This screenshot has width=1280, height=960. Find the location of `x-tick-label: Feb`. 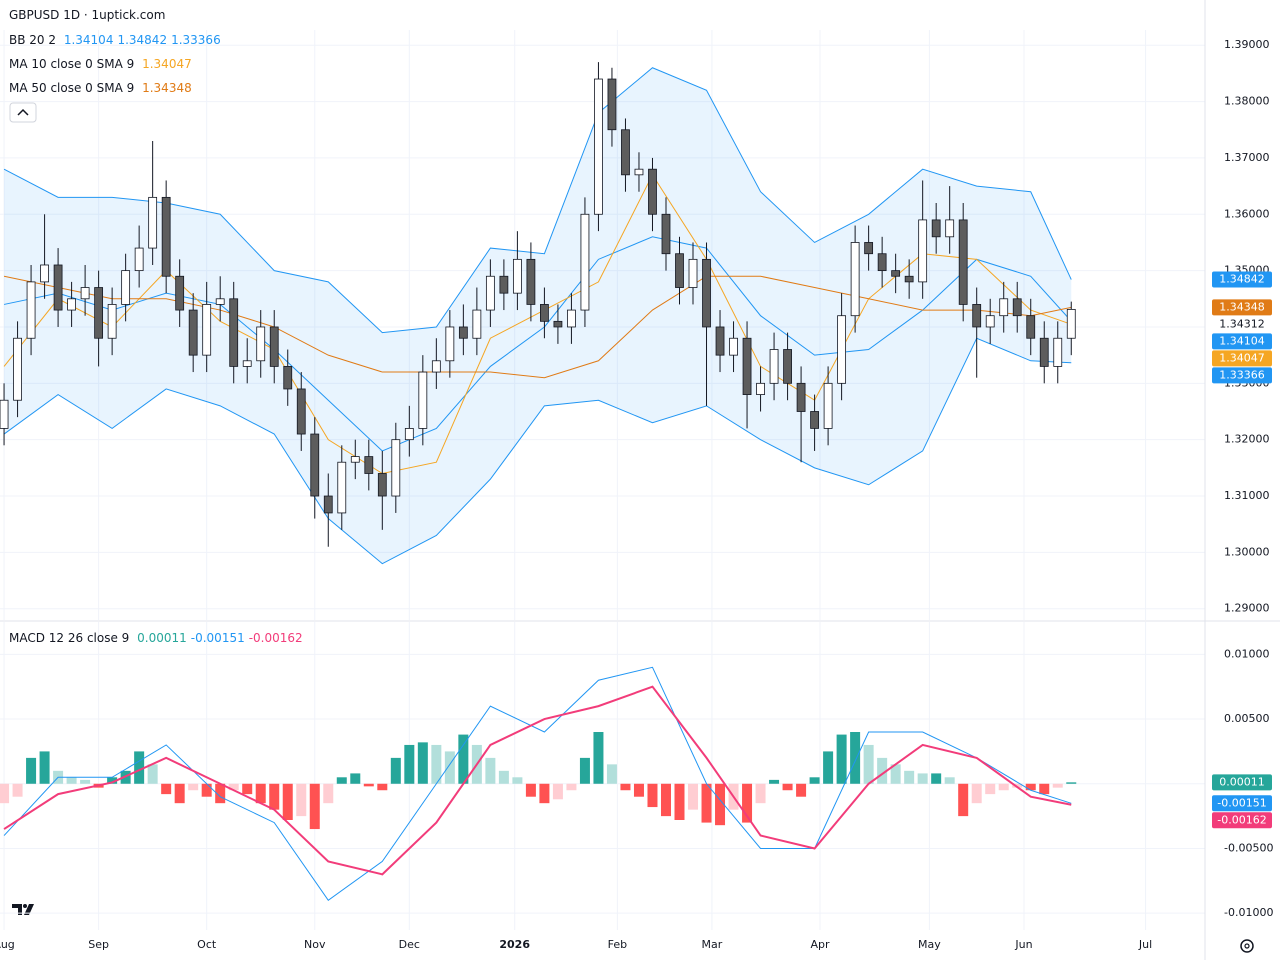

x-tick-label: Feb is located at coordinates (617, 944).